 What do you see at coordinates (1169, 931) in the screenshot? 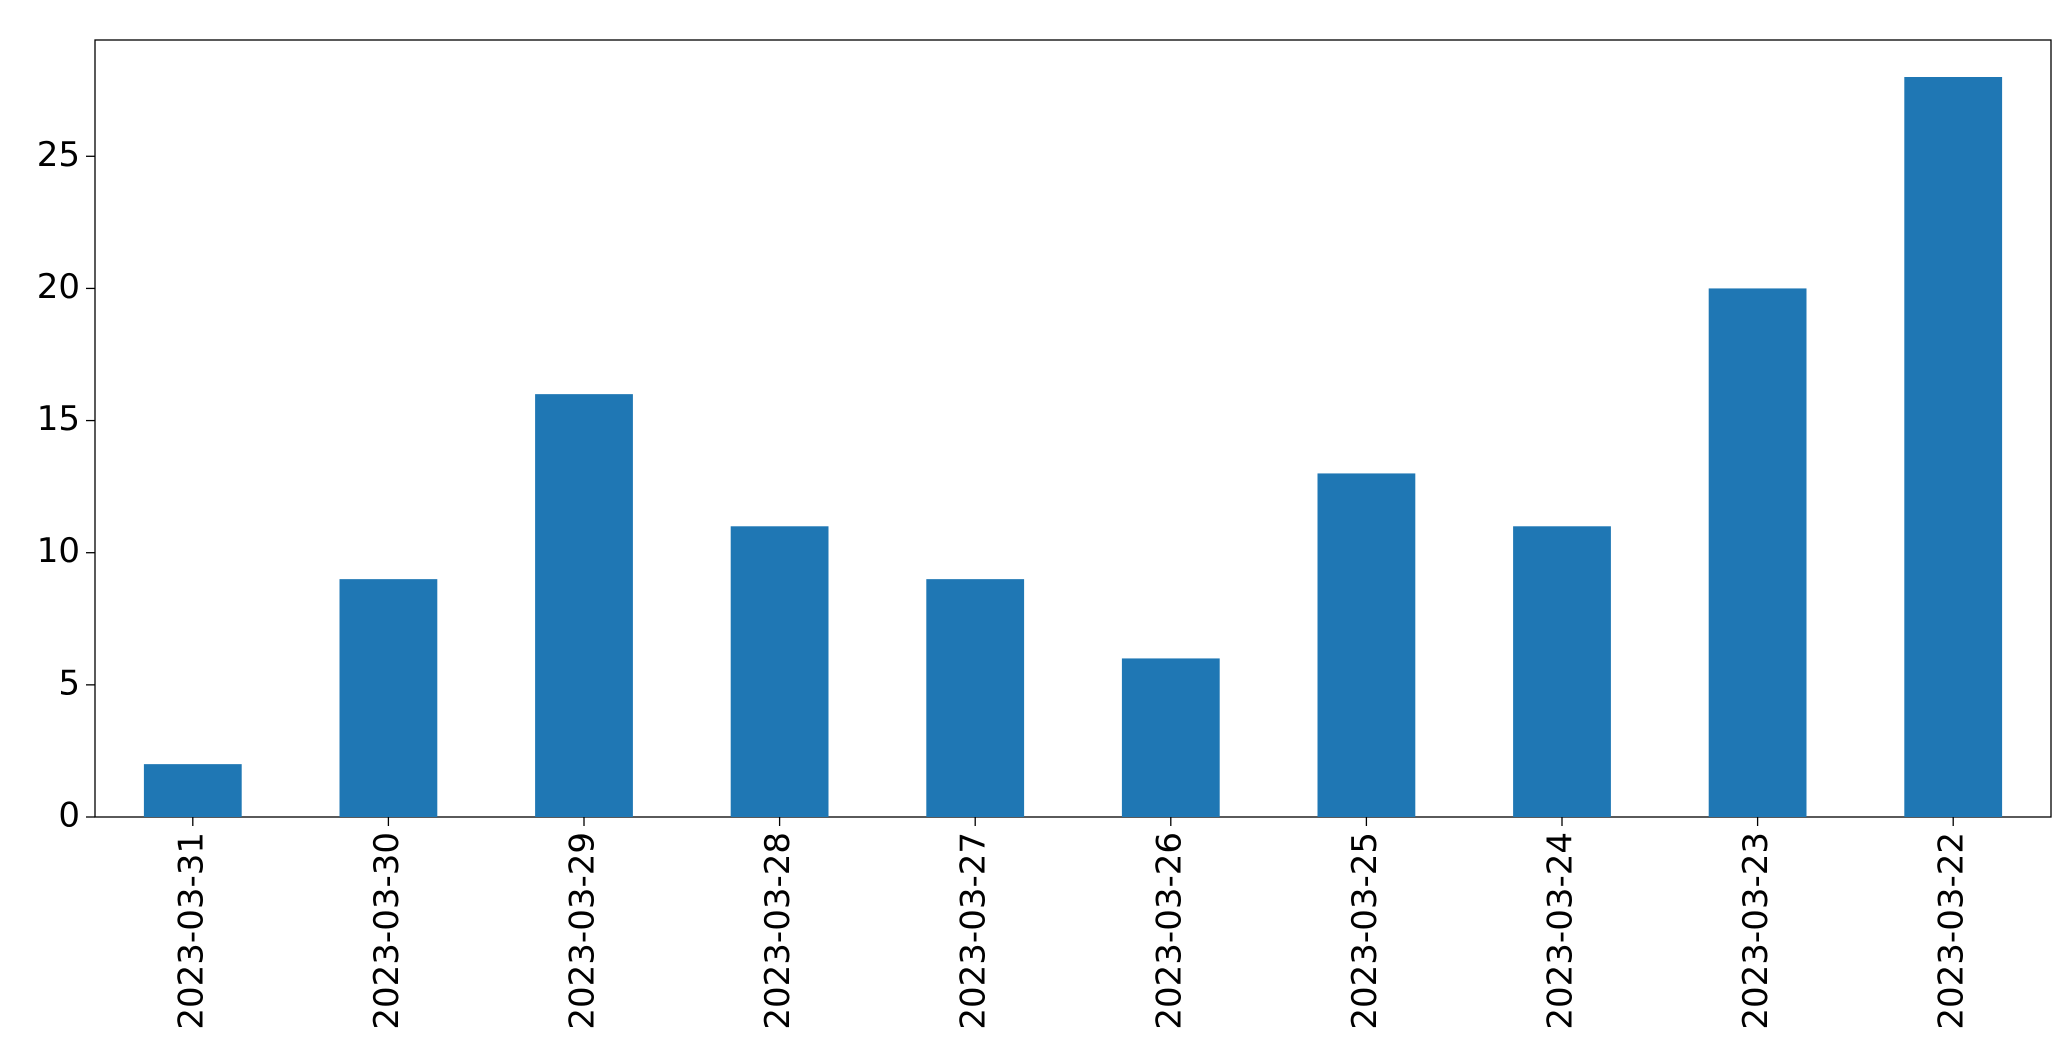
I see `x-tick-label: 2023-03-26` at bounding box center [1169, 931].